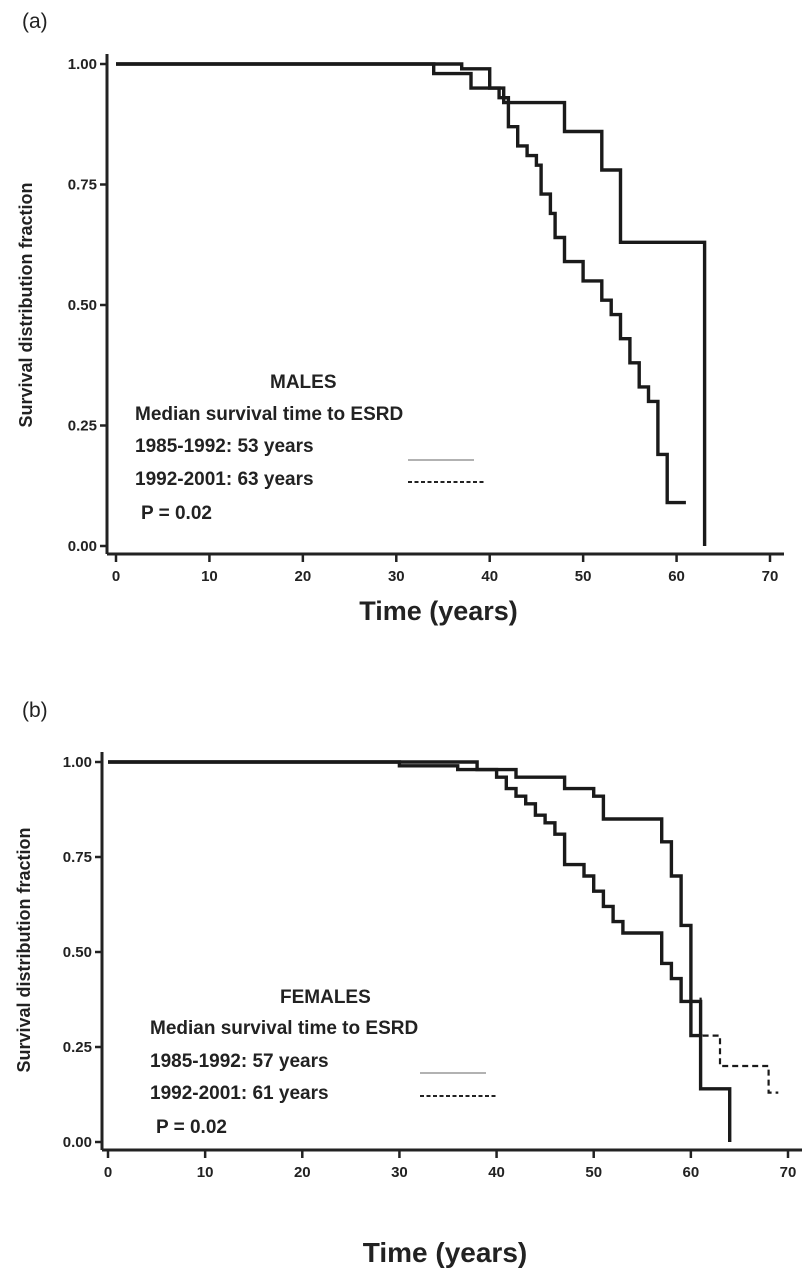  What do you see at coordinates (224, 446) in the screenshot?
I see `legend-entry-1985-1992: 1985-1992: 53 years` at bounding box center [224, 446].